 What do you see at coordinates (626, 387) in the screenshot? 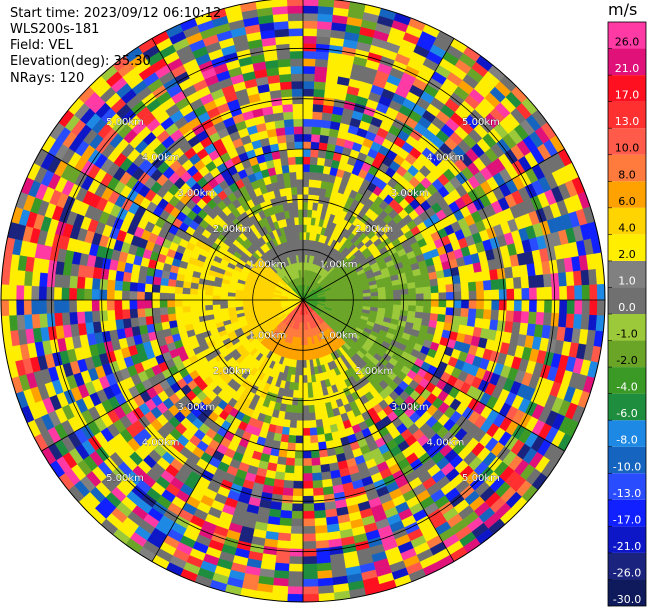
I see `colorbar-tick-label: -4.0` at bounding box center [626, 387].